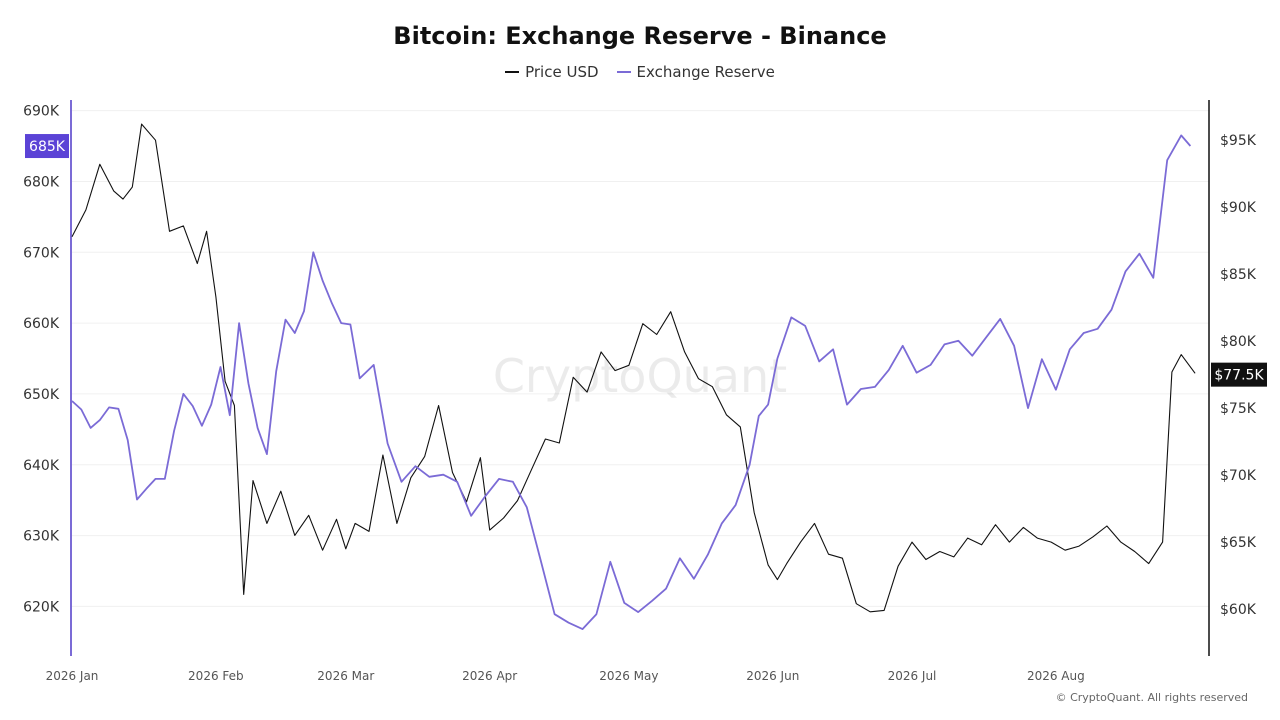  Describe the element at coordinates (41, 253) in the screenshot. I see `left-axis-tick-label: 670K` at that location.